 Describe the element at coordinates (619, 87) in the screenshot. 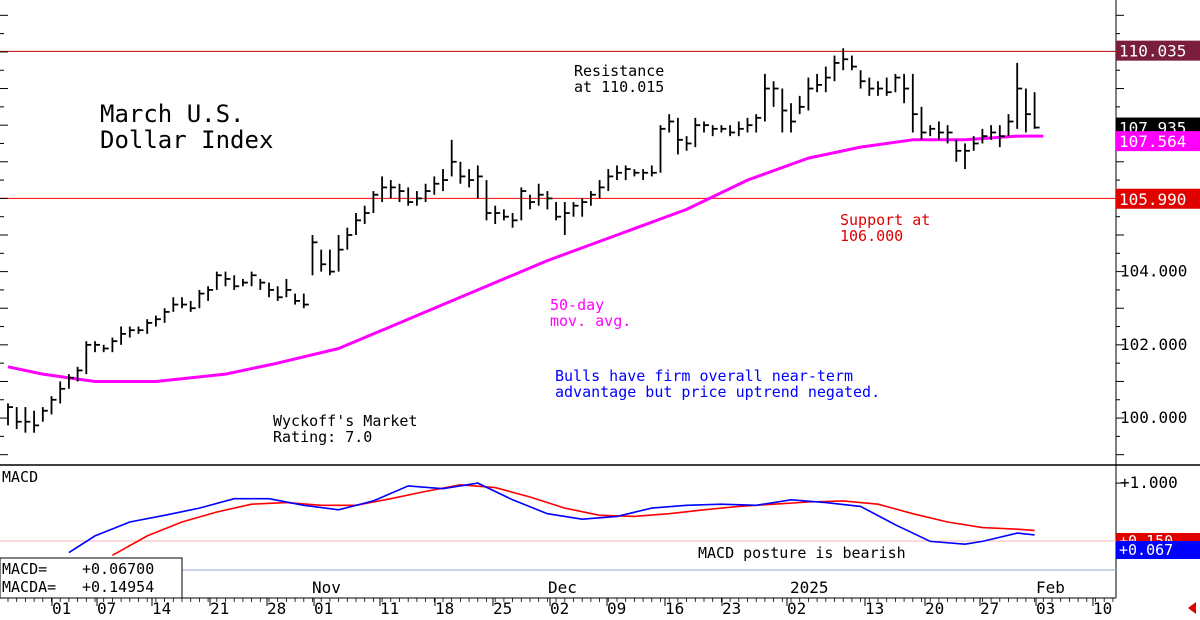

I see `resistance-annotation-line-2: at 110.015` at that location.